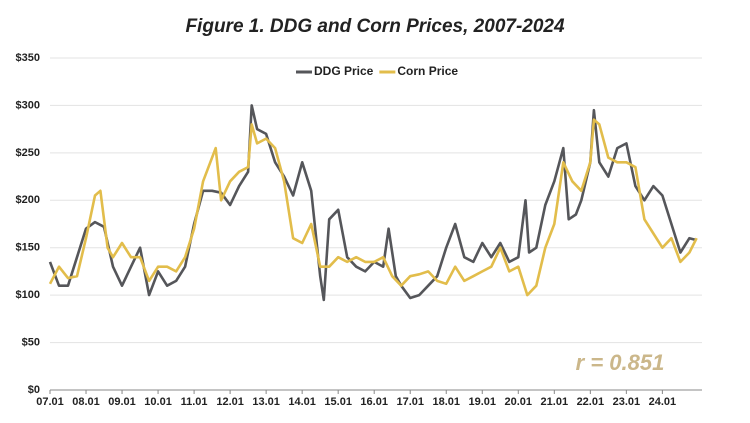  I want to click on y-tick-label: $0, so click(34, 390).